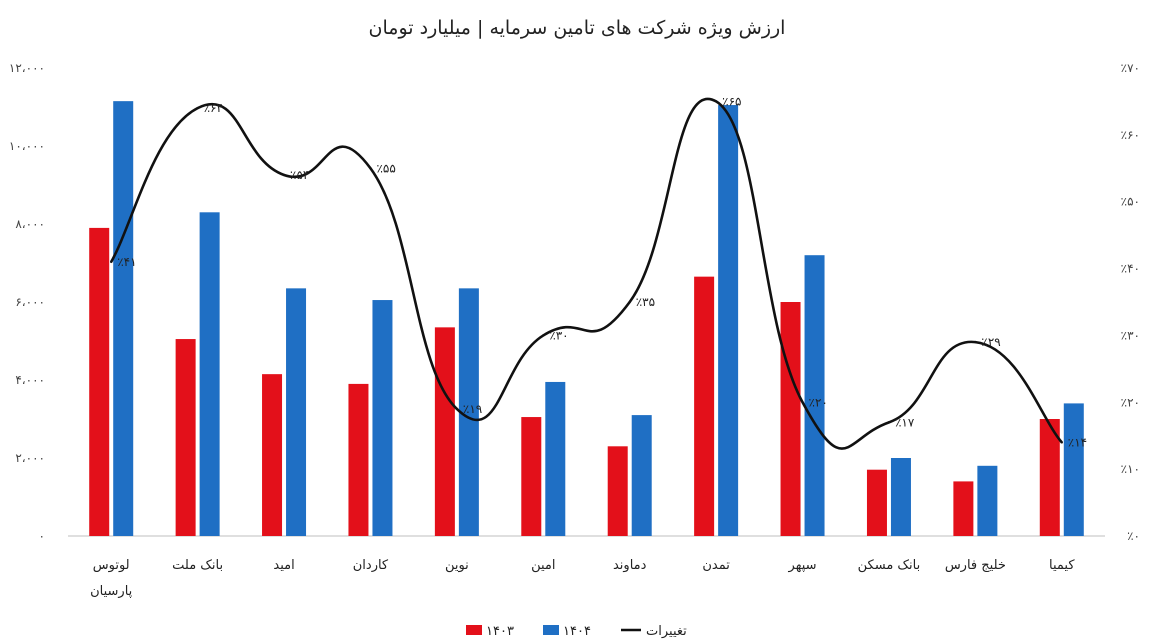 The image size is (1155, 643). I want to click on y-right-tick-label: ٪۵۰, so click(1130, 202).